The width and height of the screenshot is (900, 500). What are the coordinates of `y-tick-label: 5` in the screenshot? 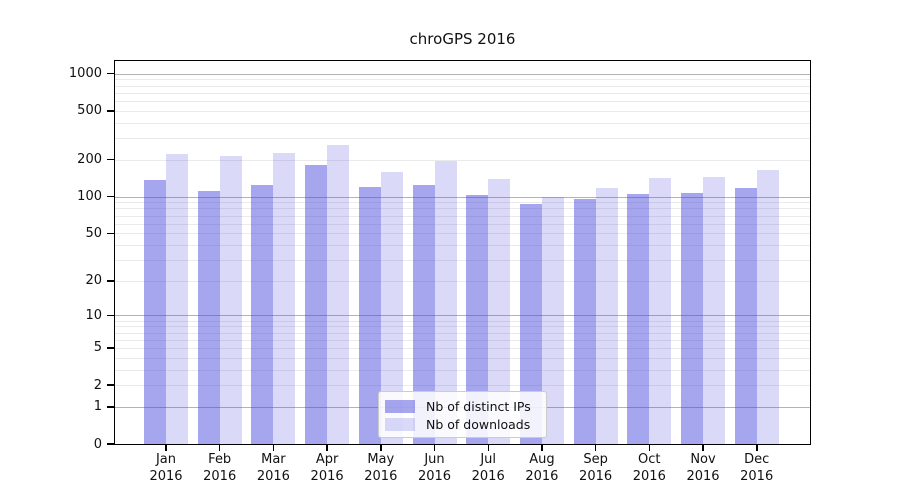 It's located at (97, 348).